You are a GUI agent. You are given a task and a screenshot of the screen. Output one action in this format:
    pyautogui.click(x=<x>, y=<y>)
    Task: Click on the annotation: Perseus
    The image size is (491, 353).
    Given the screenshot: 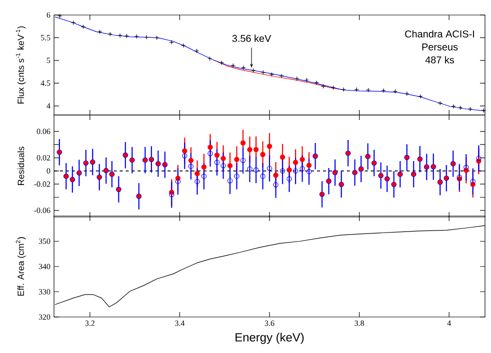 What is the action you would take?
    pyautogui.click(x=440, y=47)
    